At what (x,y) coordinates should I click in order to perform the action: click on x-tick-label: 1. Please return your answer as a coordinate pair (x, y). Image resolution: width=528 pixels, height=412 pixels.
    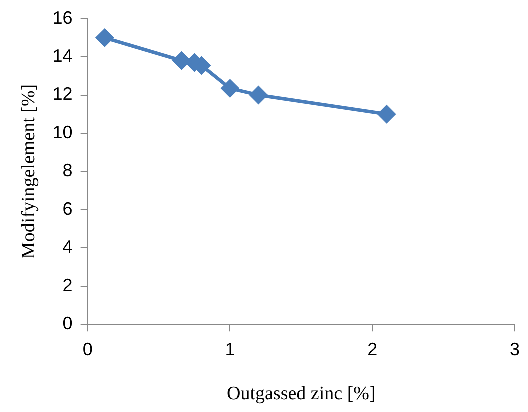
    Looking at the image, I should click on (230, 349).